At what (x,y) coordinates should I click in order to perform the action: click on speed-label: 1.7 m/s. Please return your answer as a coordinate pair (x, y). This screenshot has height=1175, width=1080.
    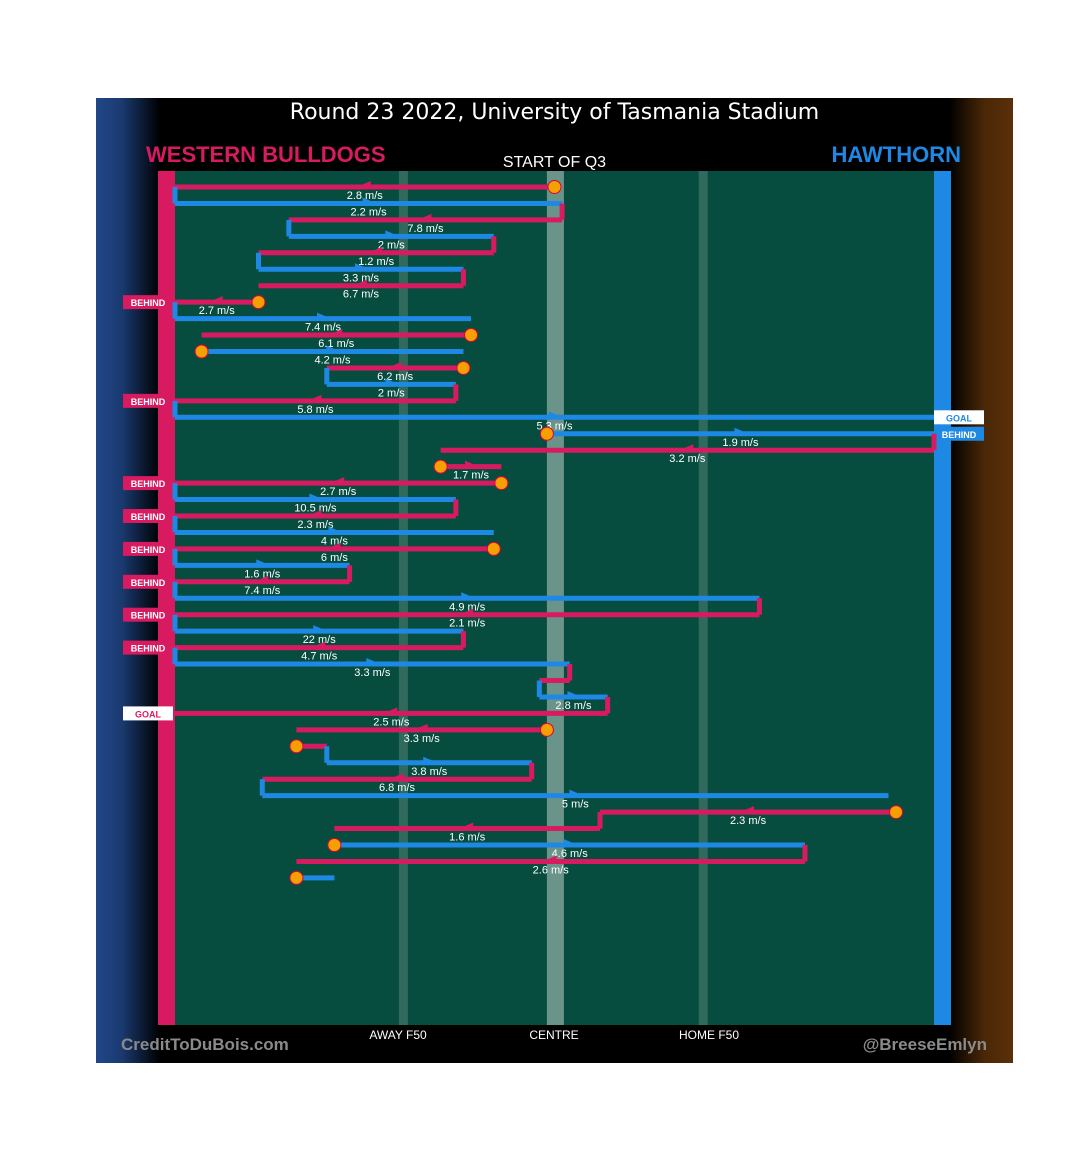
    Looking at the image, I should click on (471, 476).